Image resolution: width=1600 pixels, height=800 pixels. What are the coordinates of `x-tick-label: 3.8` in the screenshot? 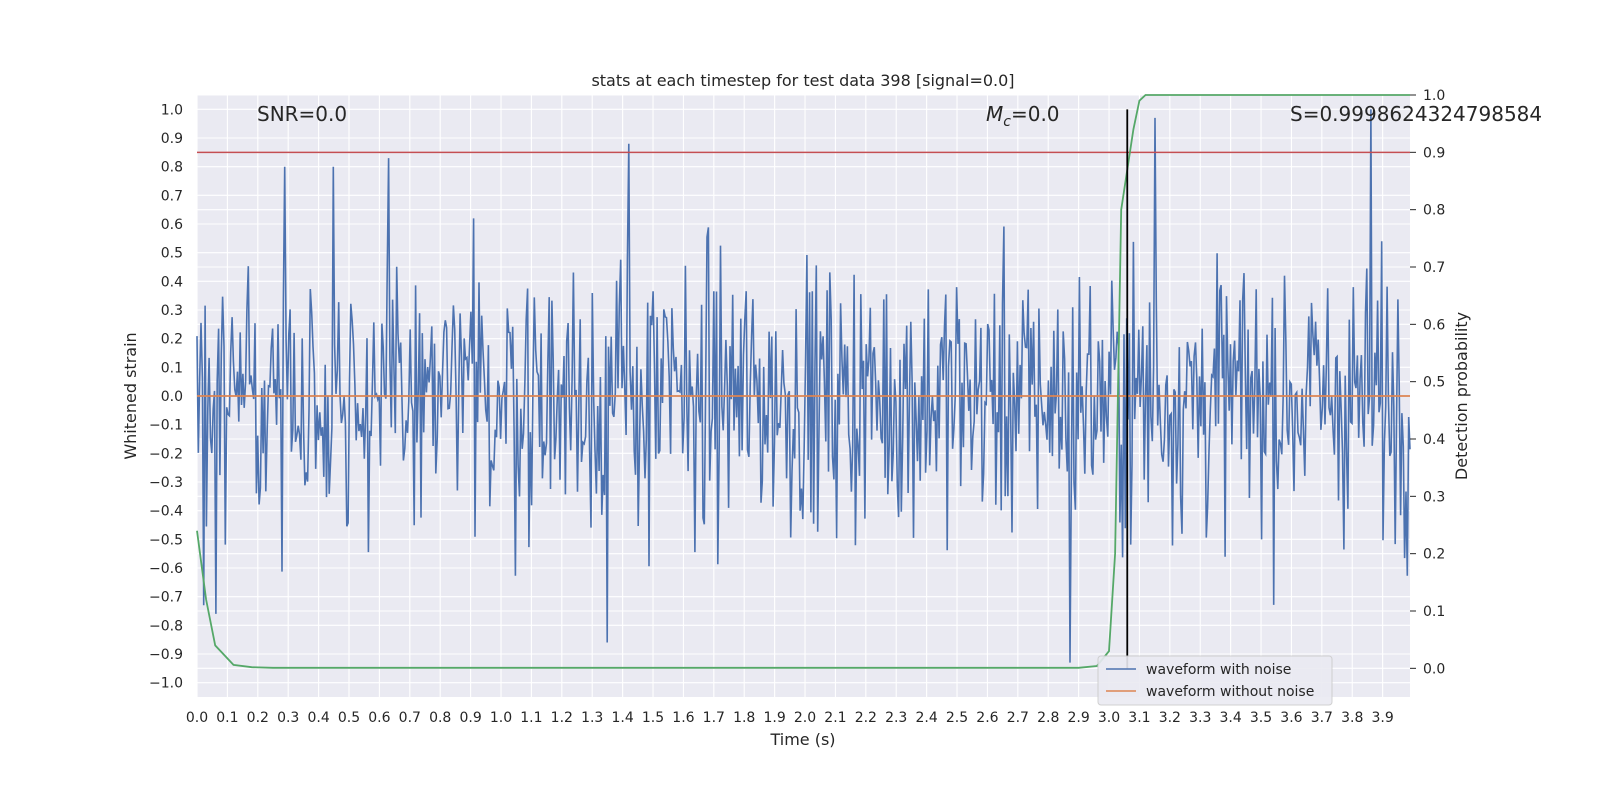 It's located at (1352, 718).